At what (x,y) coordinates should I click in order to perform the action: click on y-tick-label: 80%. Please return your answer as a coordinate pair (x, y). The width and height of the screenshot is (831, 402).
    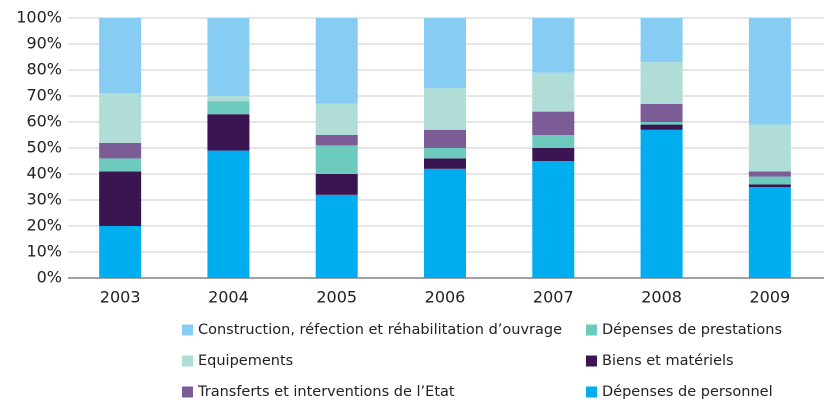
    Looking at the image, I should click on (44, 69).